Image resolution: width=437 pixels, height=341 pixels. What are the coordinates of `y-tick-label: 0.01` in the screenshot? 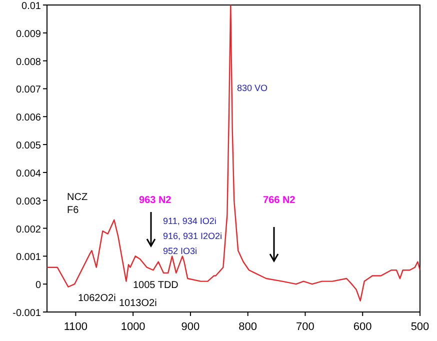 It's located at (32, 6).